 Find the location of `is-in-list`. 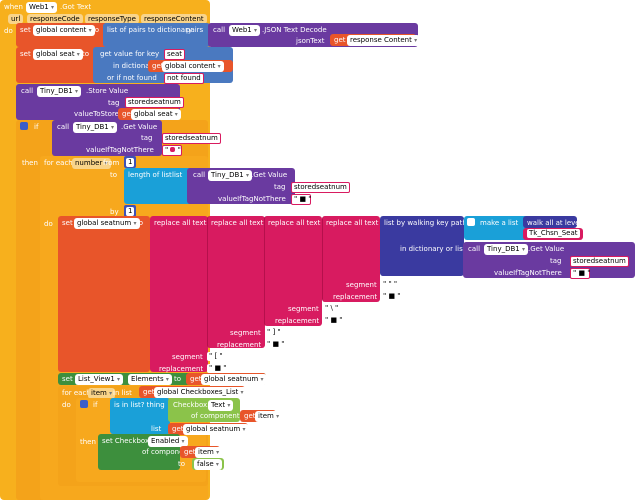

is-in-list is located at coordinates (140, 416).